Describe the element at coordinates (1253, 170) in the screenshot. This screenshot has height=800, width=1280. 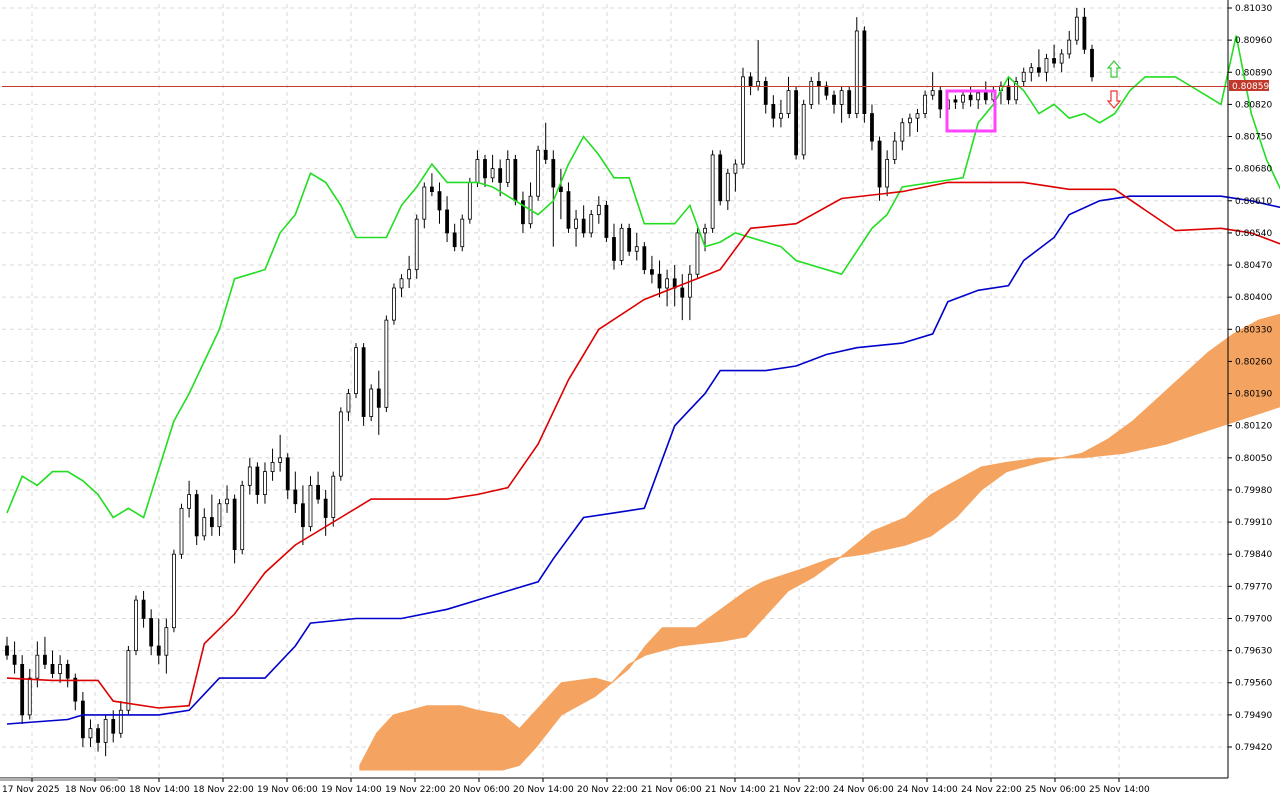
I see `y-tick-label: 0.80680` at that location.